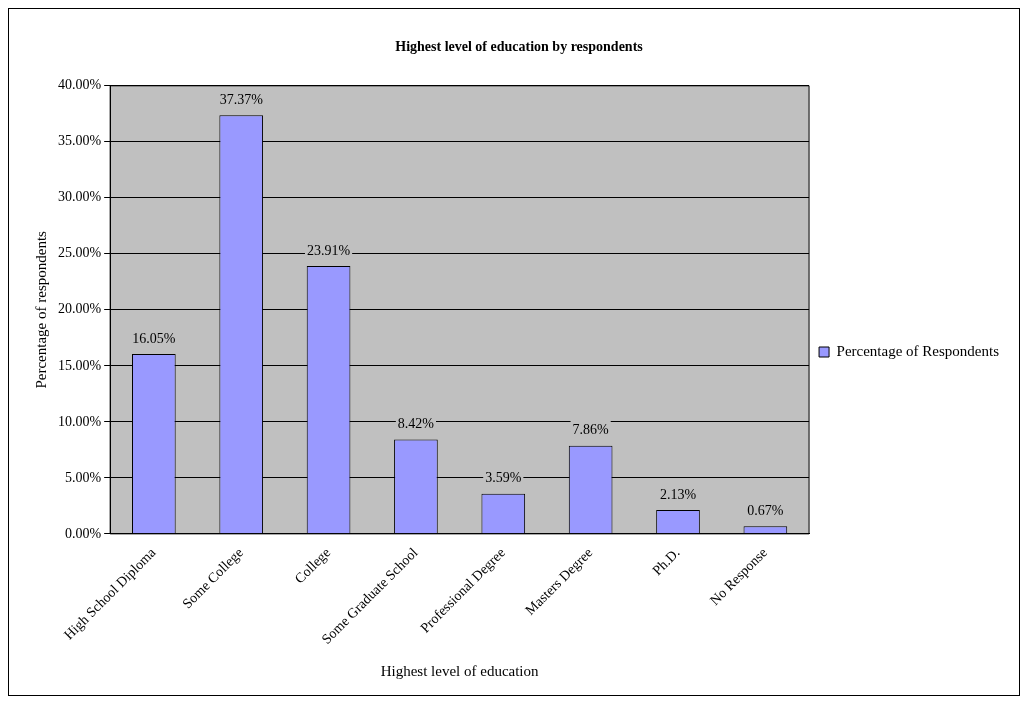  What do you see at coordinates (79, 365) in the screenshot?
I see `y-tick-label: 15.00%` at bounding box center [79, 365].